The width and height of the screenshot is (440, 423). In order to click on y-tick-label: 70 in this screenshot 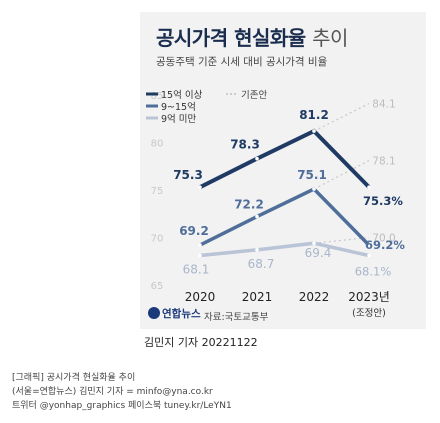, I will do `click(157, 239)`.